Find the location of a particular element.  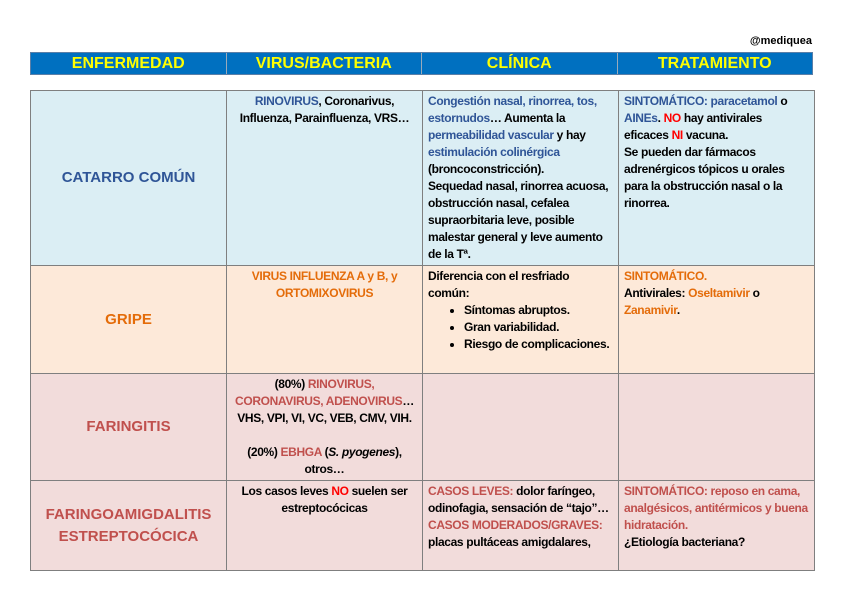

disease-name: FARINGITIS is located at coordinates (128, 427).